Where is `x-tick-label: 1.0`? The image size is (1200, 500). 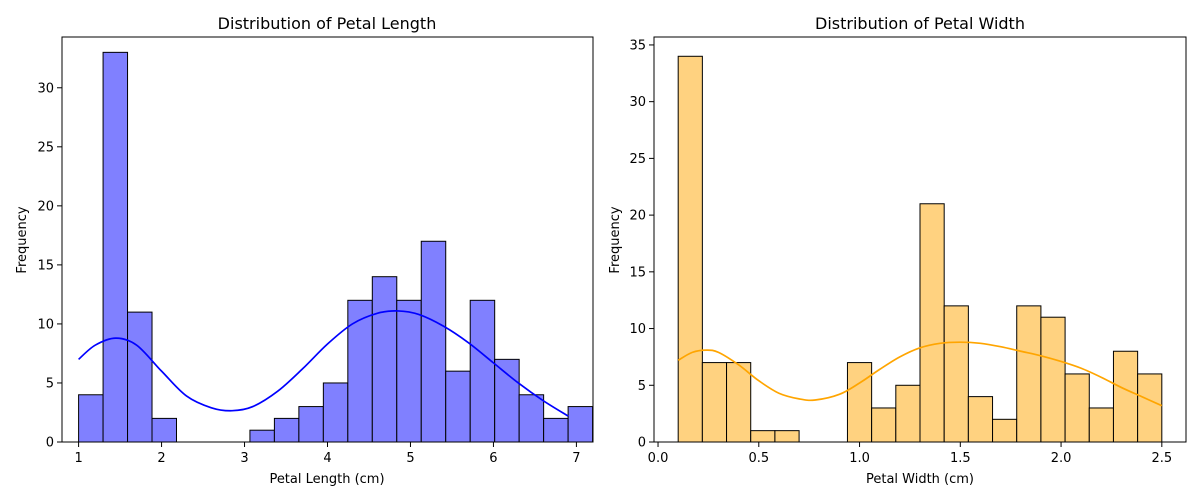
x-tick-label: 1.0 is located at coordinates (859, 458).